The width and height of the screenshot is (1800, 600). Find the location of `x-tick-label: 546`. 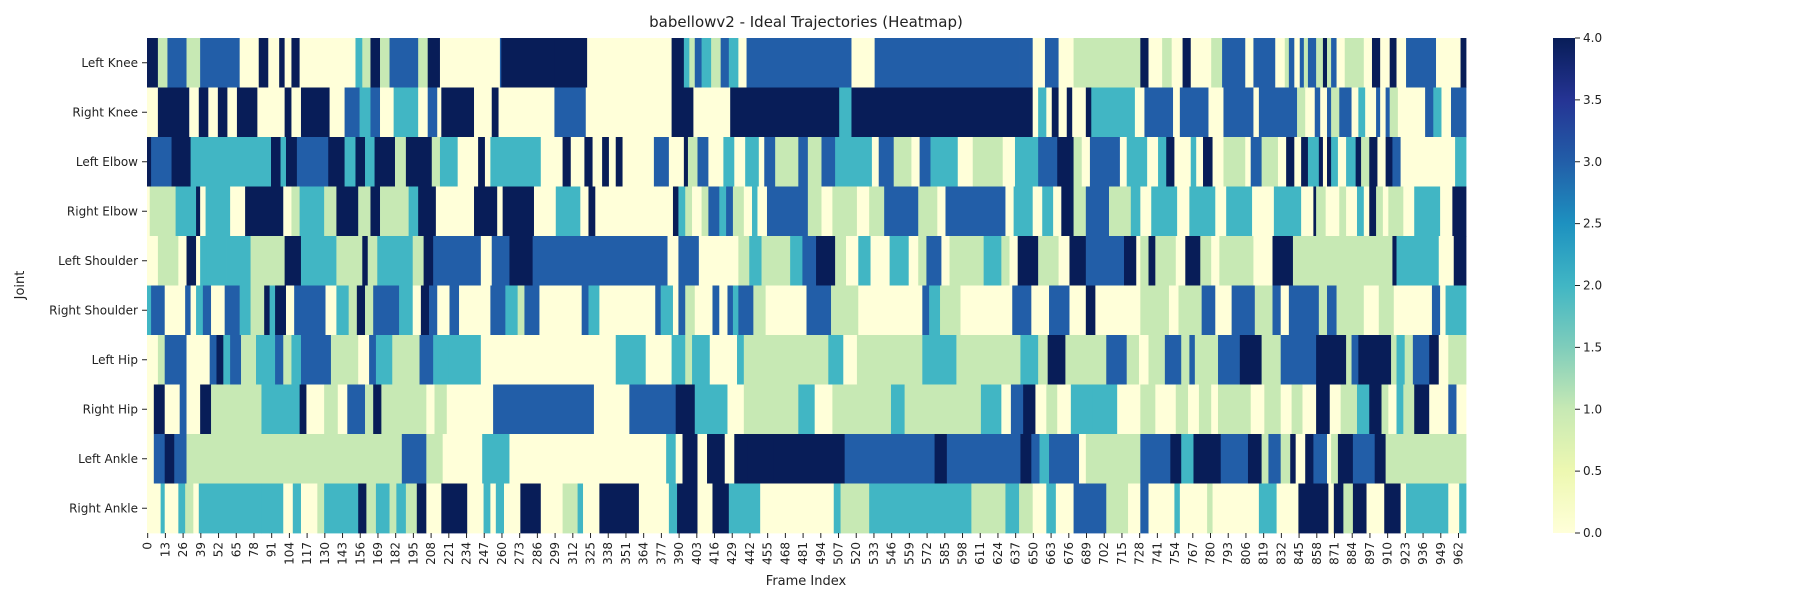

x-tick-label: 546 is located at coordinates (892, 553).